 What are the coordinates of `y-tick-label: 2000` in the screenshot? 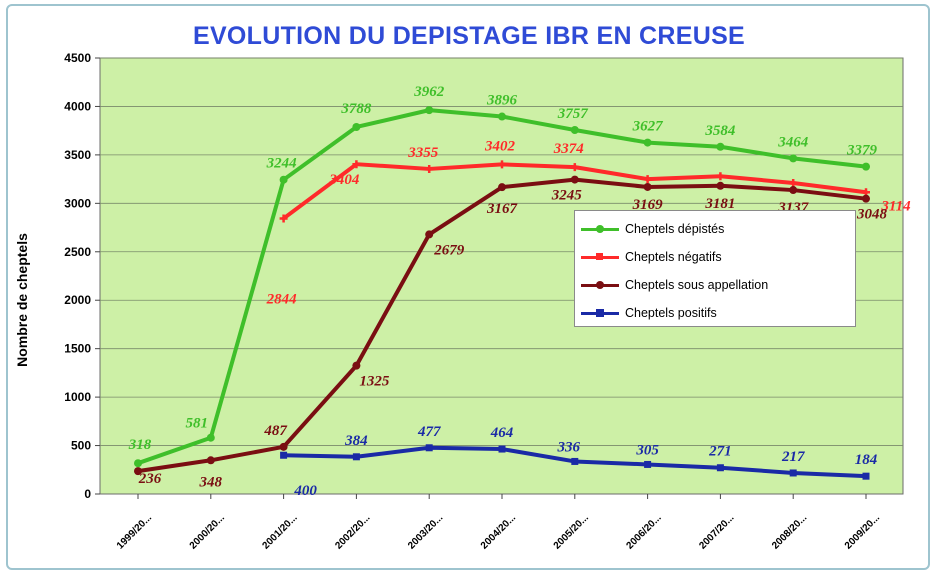 It's located at (77, 300).